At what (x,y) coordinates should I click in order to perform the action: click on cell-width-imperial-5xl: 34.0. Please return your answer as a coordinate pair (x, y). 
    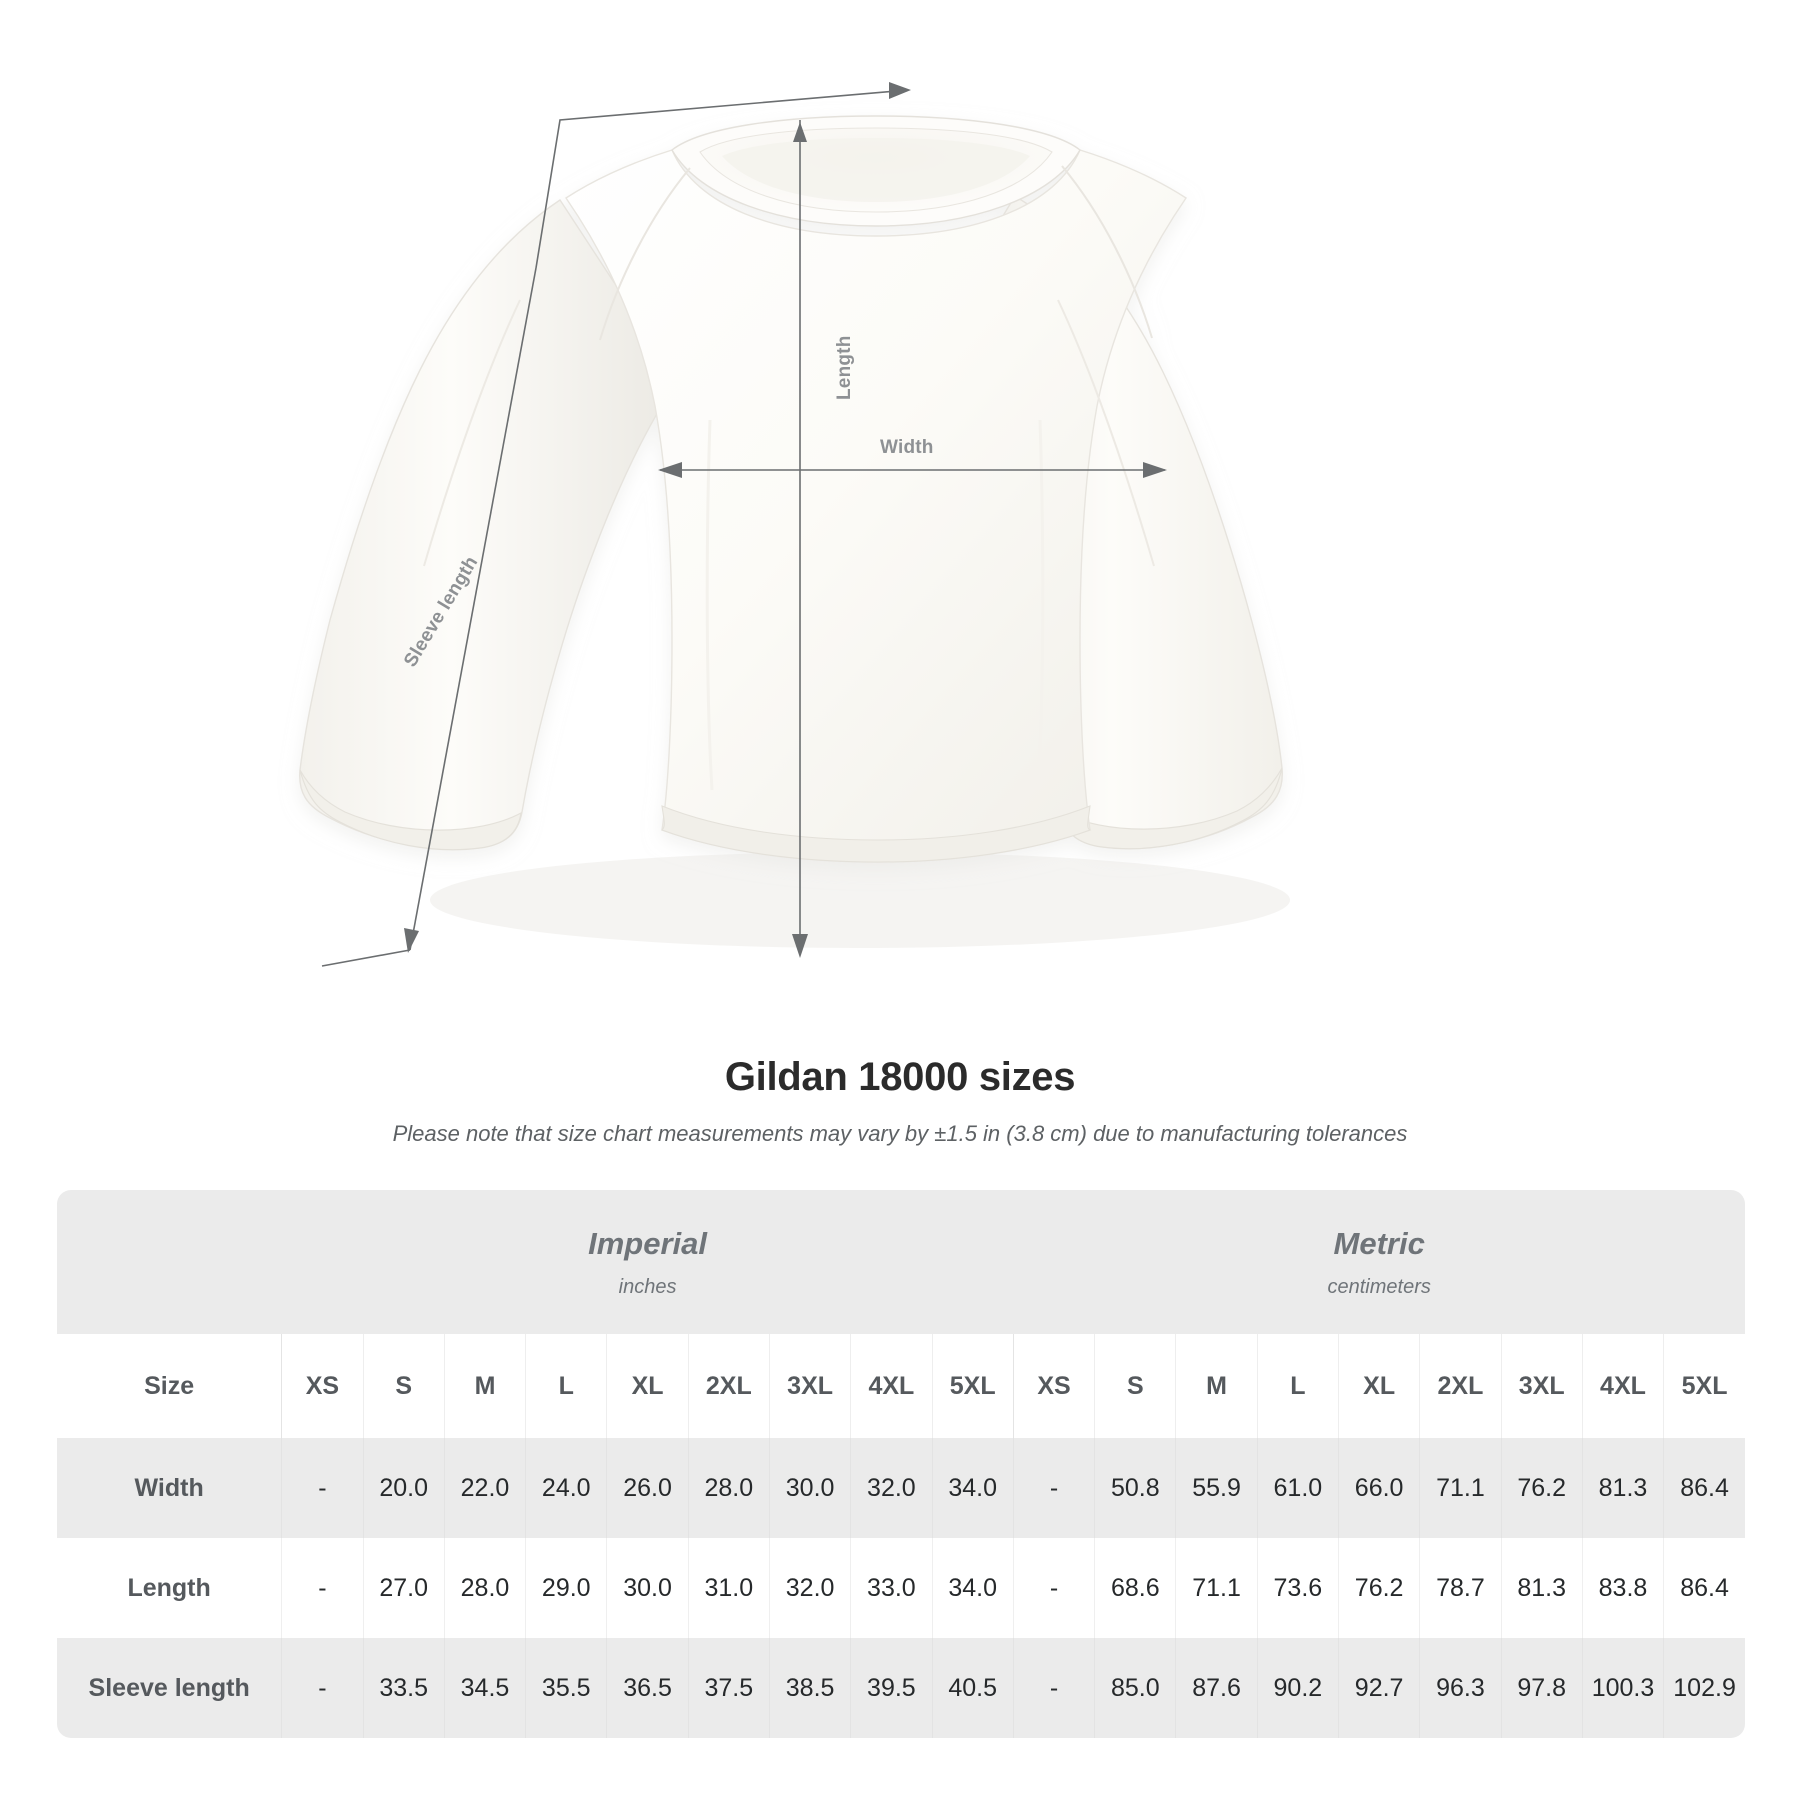
    Looking at the image, I should click on (972, 1488).